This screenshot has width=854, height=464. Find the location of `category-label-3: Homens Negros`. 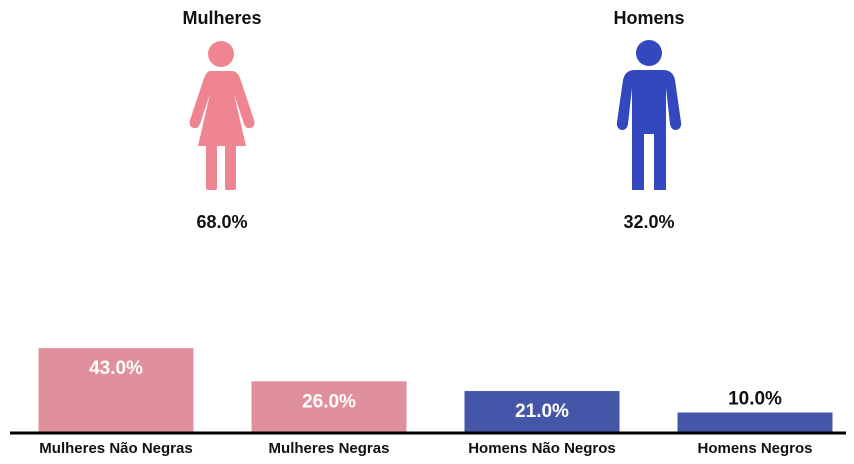

category-label-3: Homens Negros is located at coordinates (754, 448).